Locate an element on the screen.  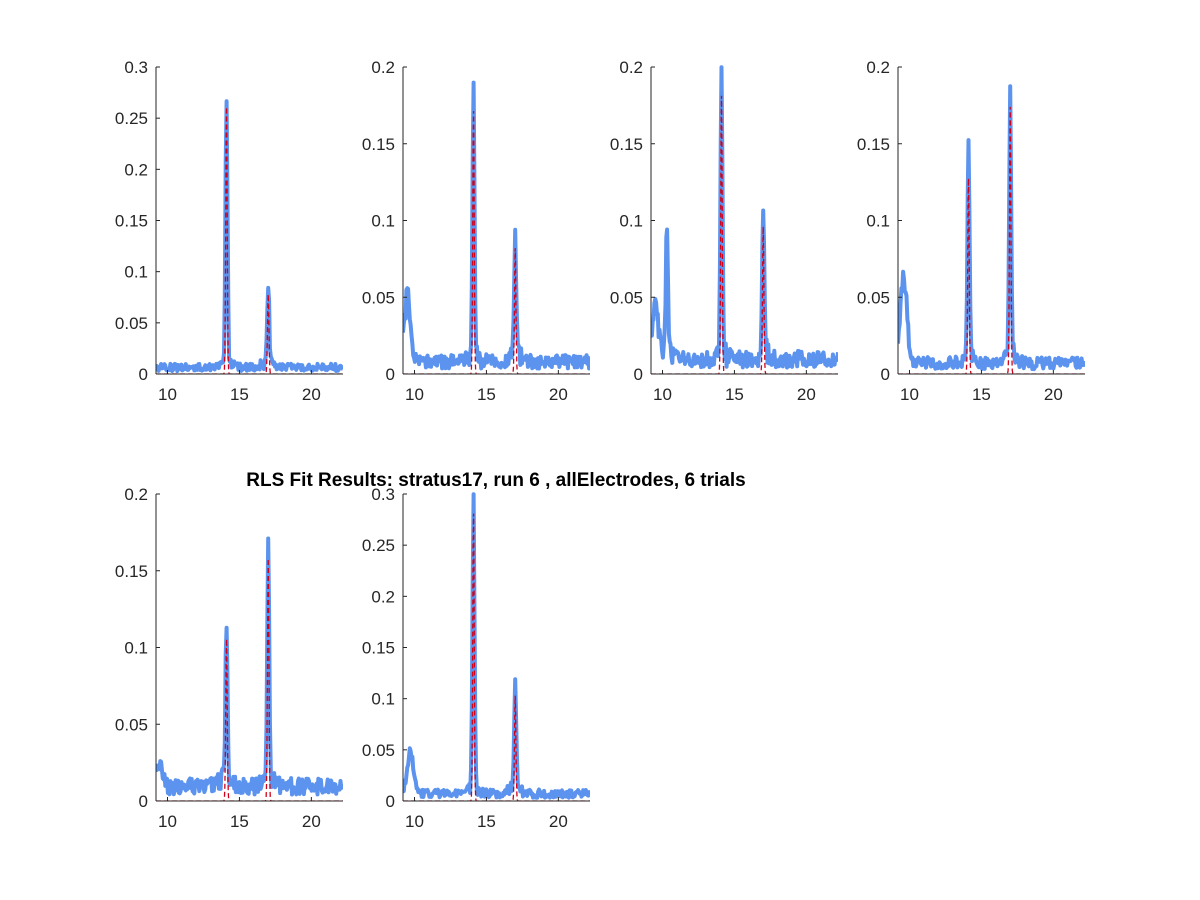
subplot-6: 0 0.05 0.1 0.15 0.2 0.25 0.3 10 15 20 is located at coordinates (476, 658).